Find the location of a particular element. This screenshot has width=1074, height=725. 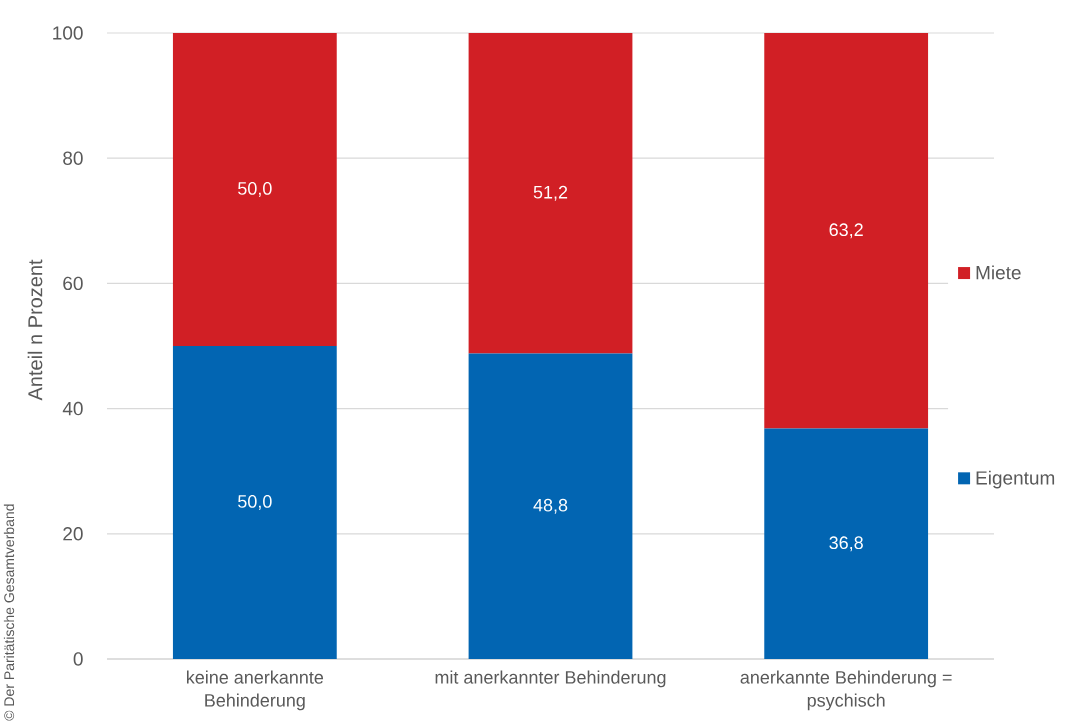

y-tick-label: 60 is located at coordinates (73, 283).